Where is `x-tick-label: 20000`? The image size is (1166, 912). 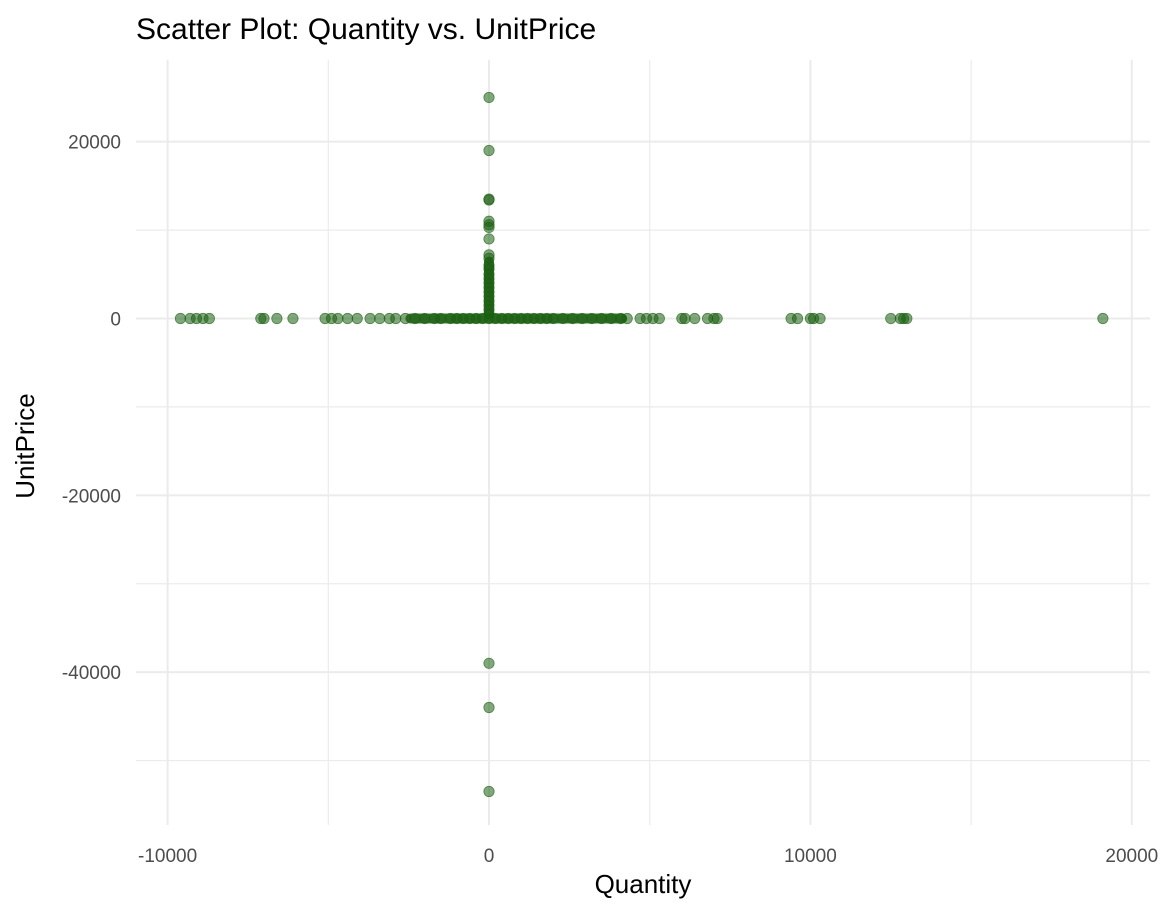 x-tick-label: 20000 is located at coordinates (1131, 856).